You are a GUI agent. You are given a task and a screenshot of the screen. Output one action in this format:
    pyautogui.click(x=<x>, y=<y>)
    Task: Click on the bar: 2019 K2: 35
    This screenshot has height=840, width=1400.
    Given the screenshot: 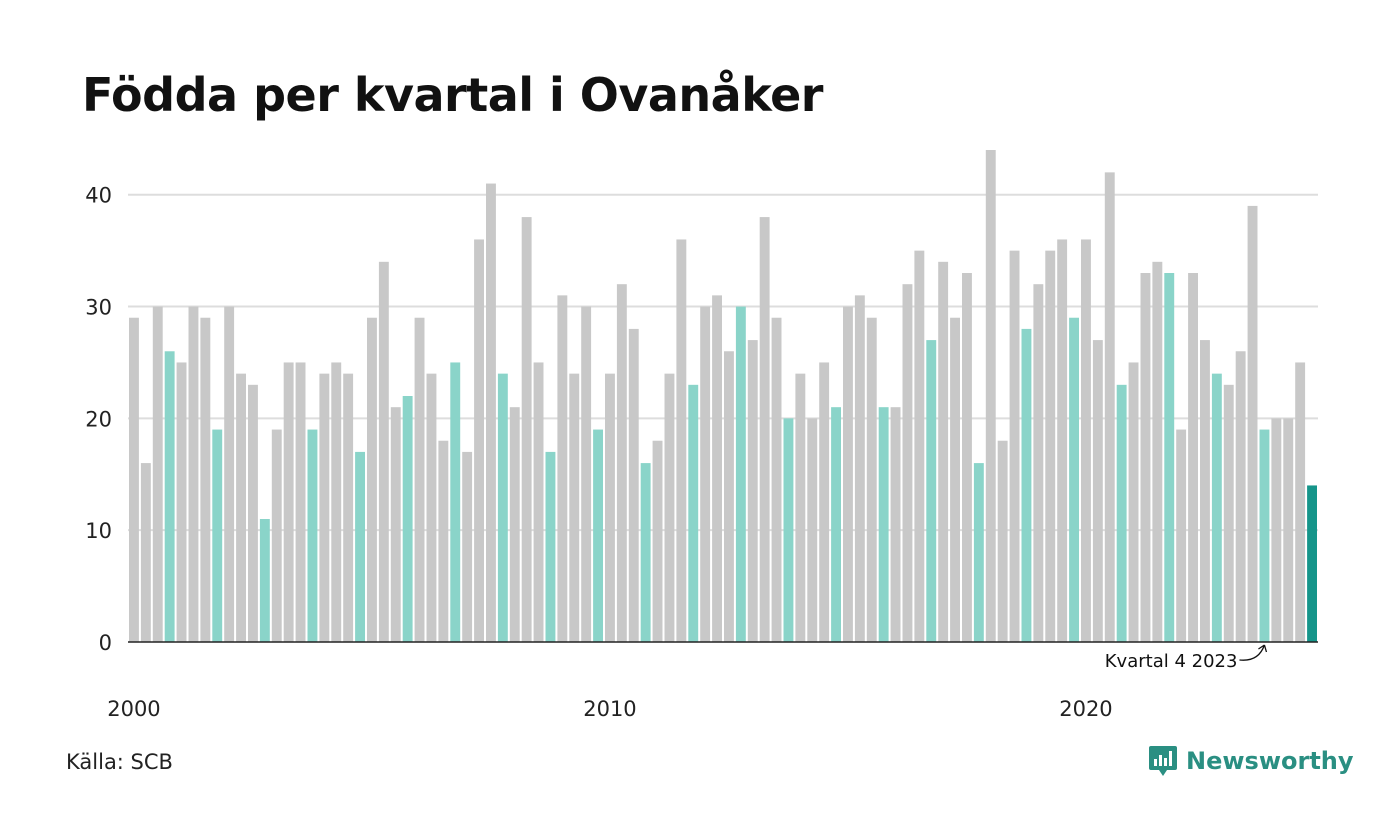 What is the action you would take?
    pyautogui.click(x=1050, y=446)
    